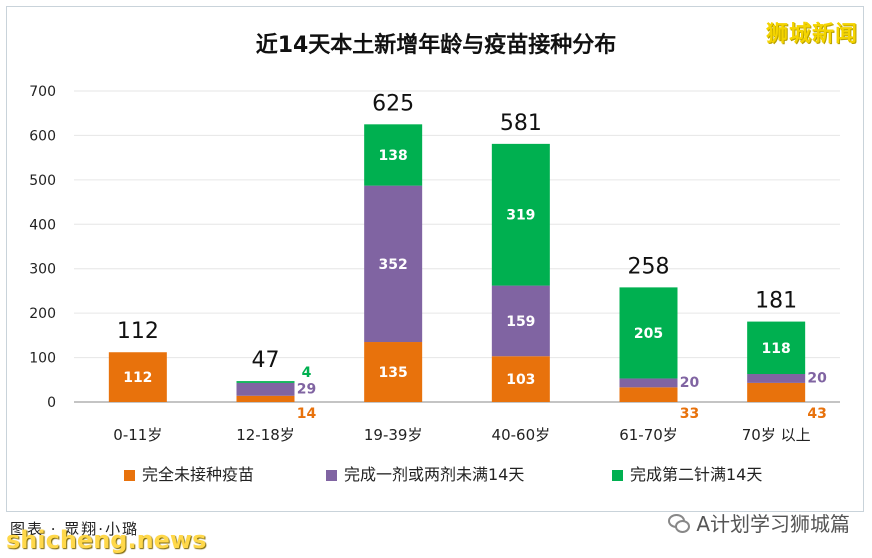 The image size is (872, 558). I want to click on legend-label: 完成第二针满14天, so click(696, 474).